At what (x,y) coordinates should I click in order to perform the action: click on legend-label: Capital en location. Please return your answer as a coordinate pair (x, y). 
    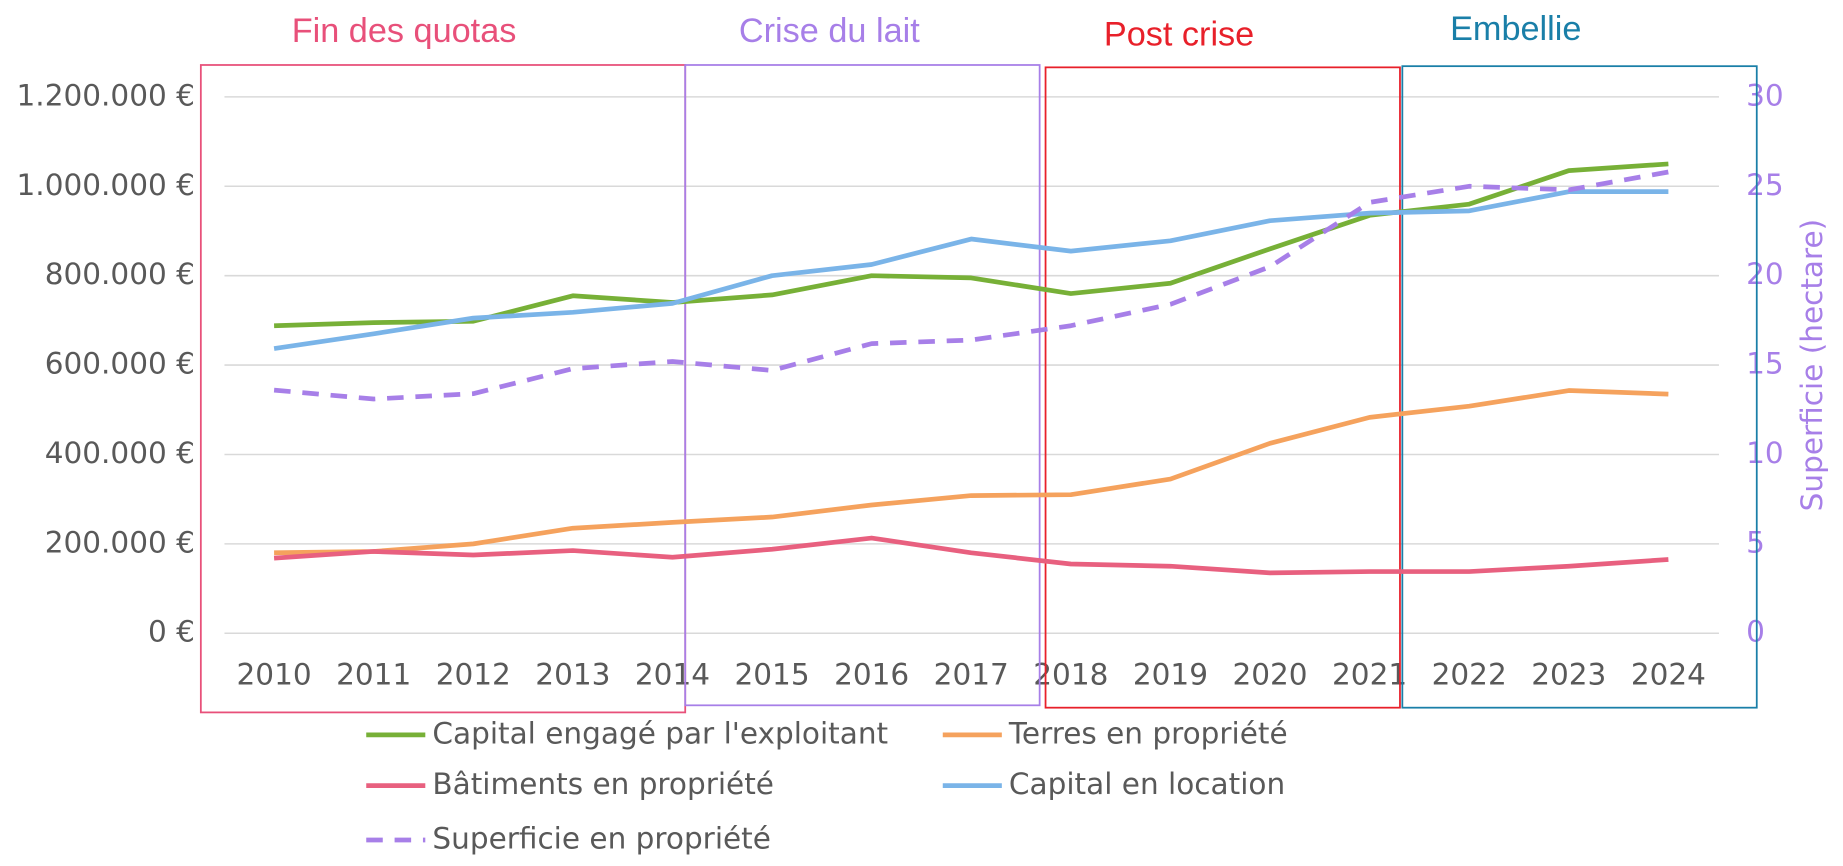
    Looking at the image, I should click on (1147, 784).